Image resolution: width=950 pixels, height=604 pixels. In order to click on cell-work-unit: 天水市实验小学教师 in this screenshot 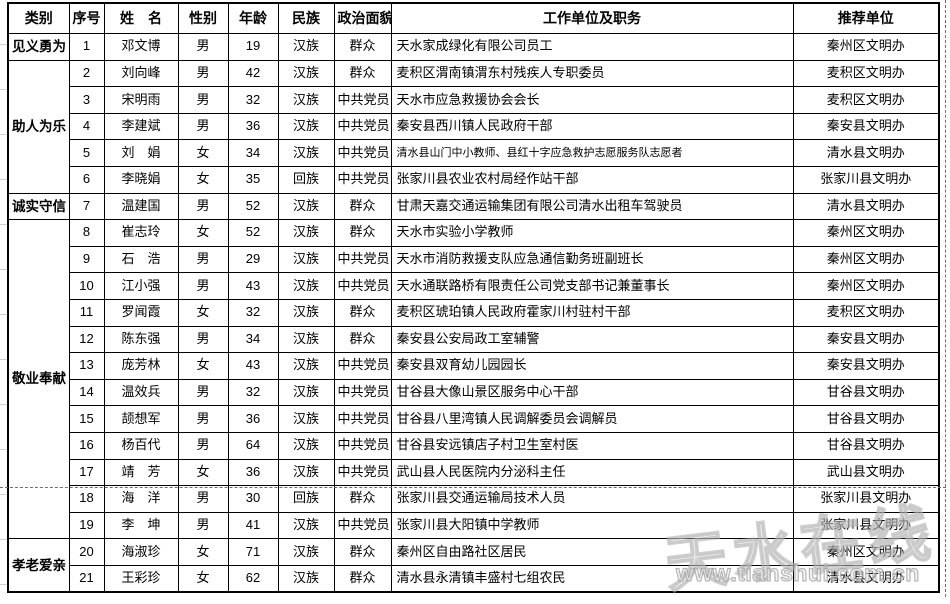, I will do `click(592, 233)`.